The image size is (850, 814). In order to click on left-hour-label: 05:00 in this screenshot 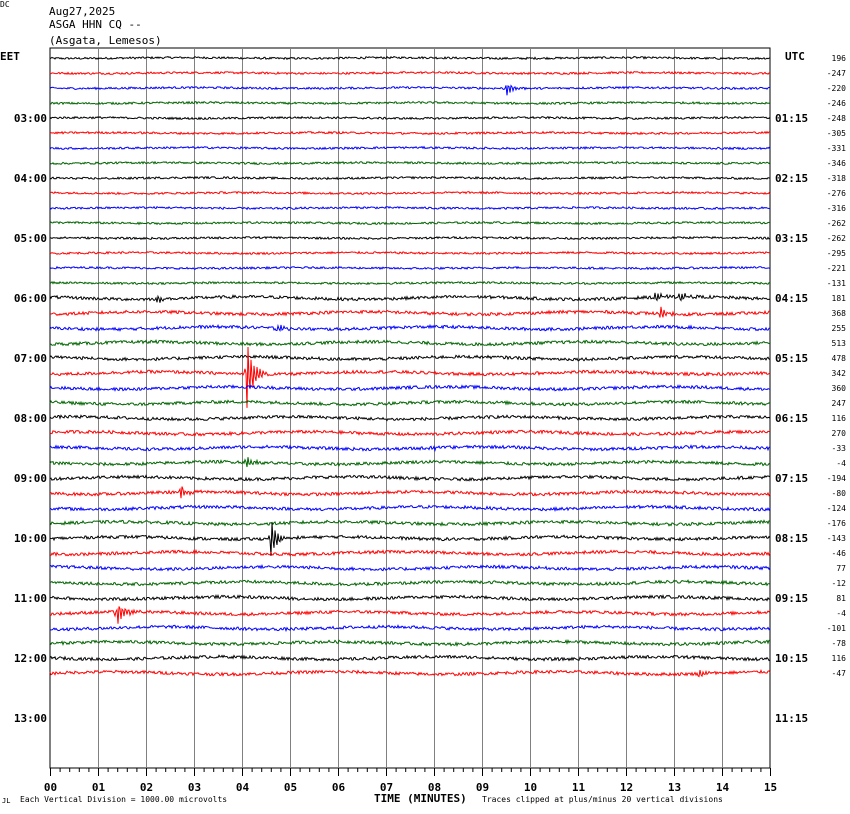, I will do `click(30, 238)`.